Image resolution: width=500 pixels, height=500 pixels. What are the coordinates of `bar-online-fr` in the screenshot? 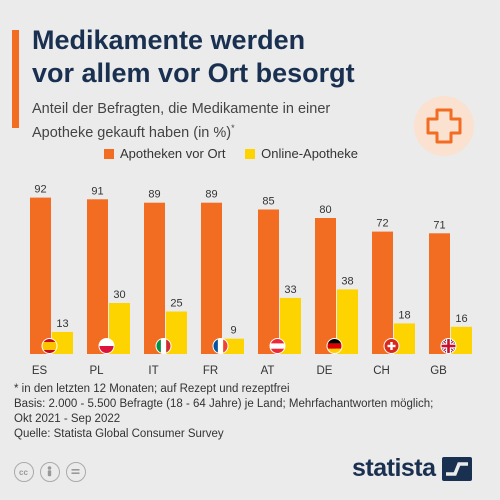 It's located at (233, 346).